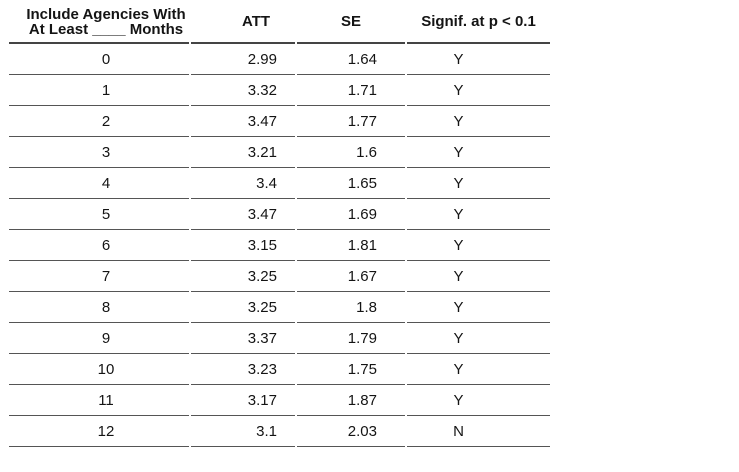 The height and width of the screenshot is (472, 739). Describe the element at coordinates (99, 152) in the screenshot. I see `cell-months: 3` at that location.